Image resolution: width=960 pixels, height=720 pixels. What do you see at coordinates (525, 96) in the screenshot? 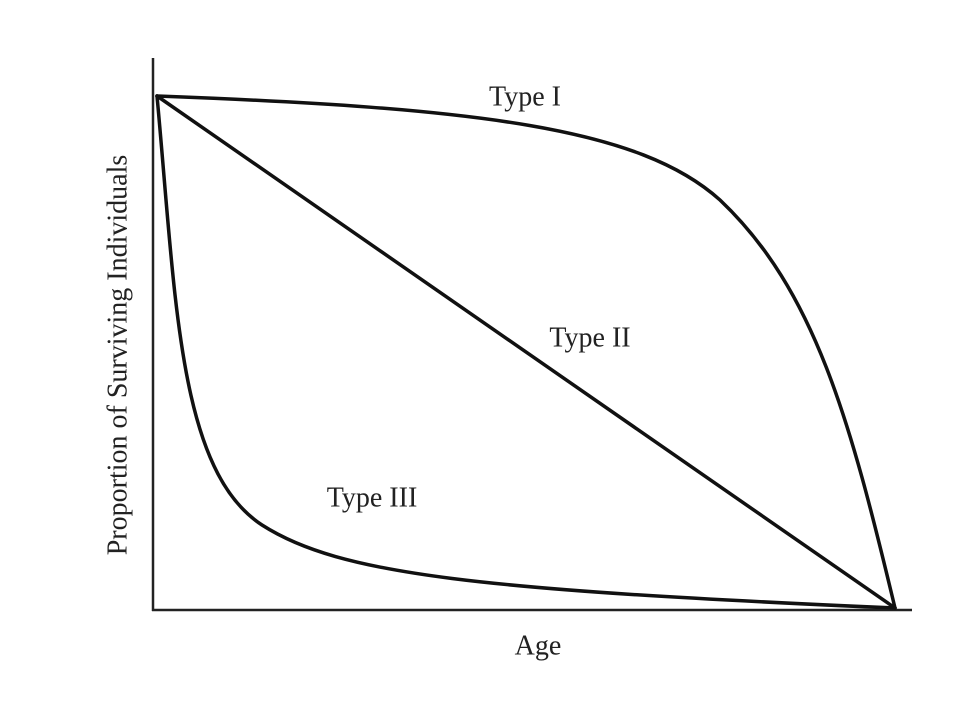
I see `curve-label: Type I` at bounding box center [525, 96].